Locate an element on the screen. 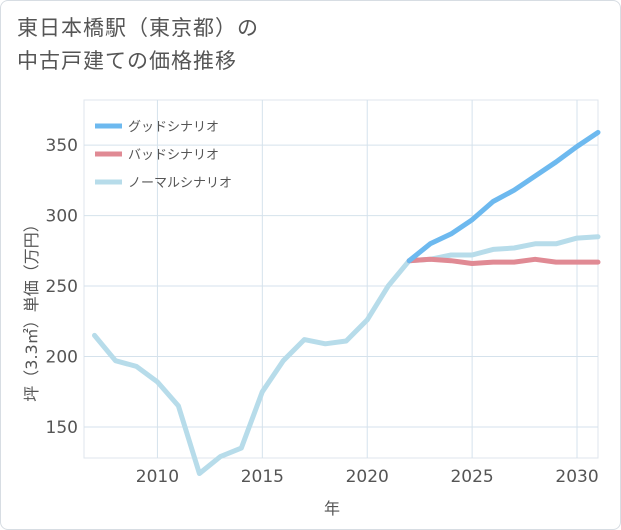  legend-label-normal: ノーマルシナリオ is located at coordinates (180, 183).